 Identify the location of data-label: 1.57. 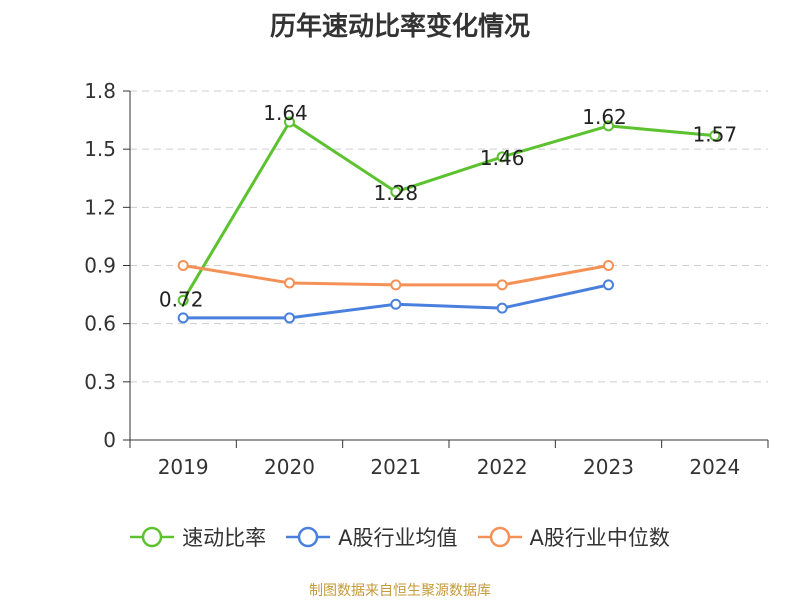
(715, 135).